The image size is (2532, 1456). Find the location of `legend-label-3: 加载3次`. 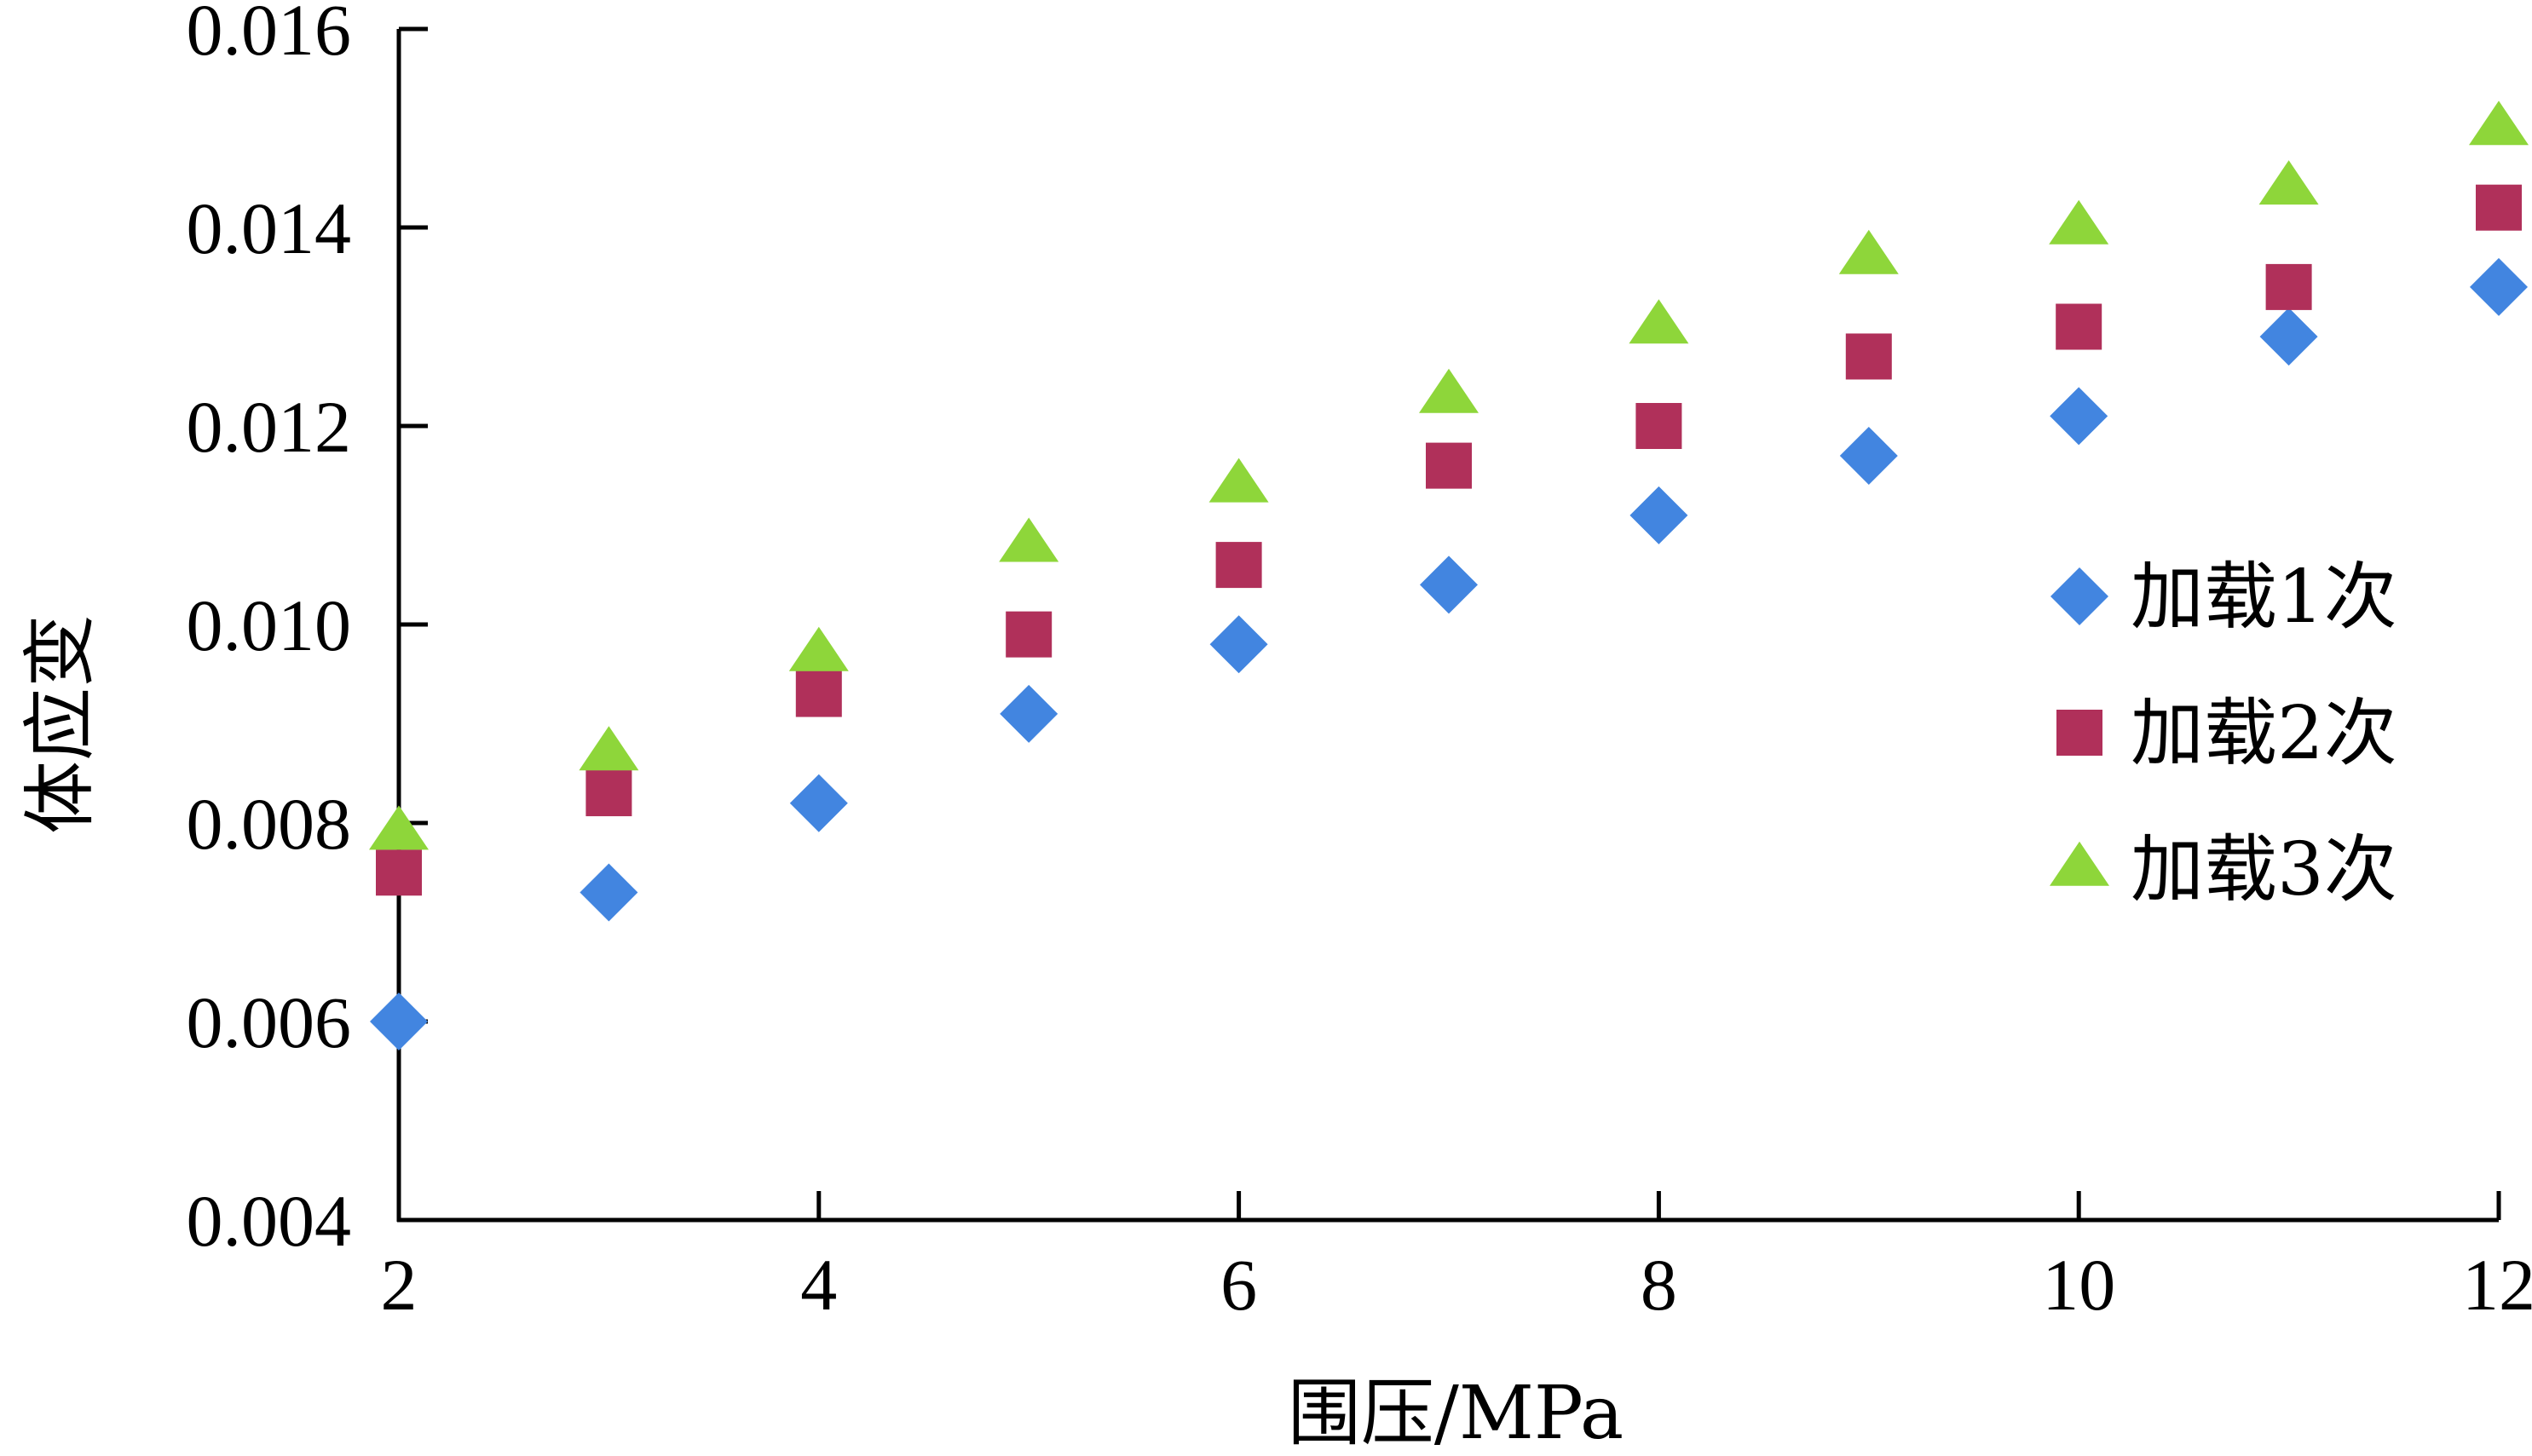

legend-label-3: 加载3次 is located at coordinates (2264, 870).